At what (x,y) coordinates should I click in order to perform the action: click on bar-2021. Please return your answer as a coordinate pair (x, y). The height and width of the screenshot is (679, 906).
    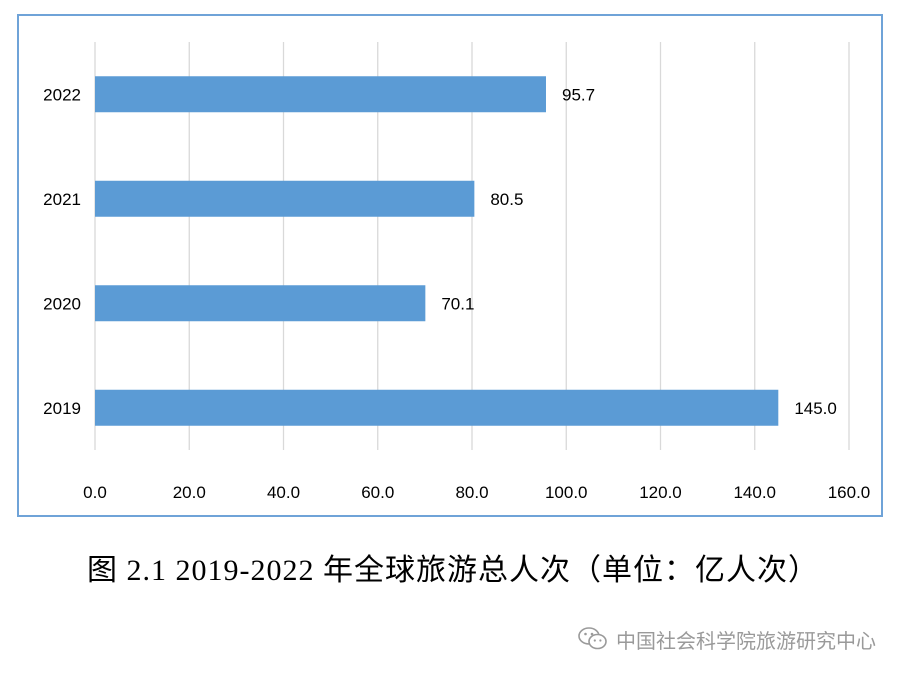
    Looking at the image, I should click on (285, 198).